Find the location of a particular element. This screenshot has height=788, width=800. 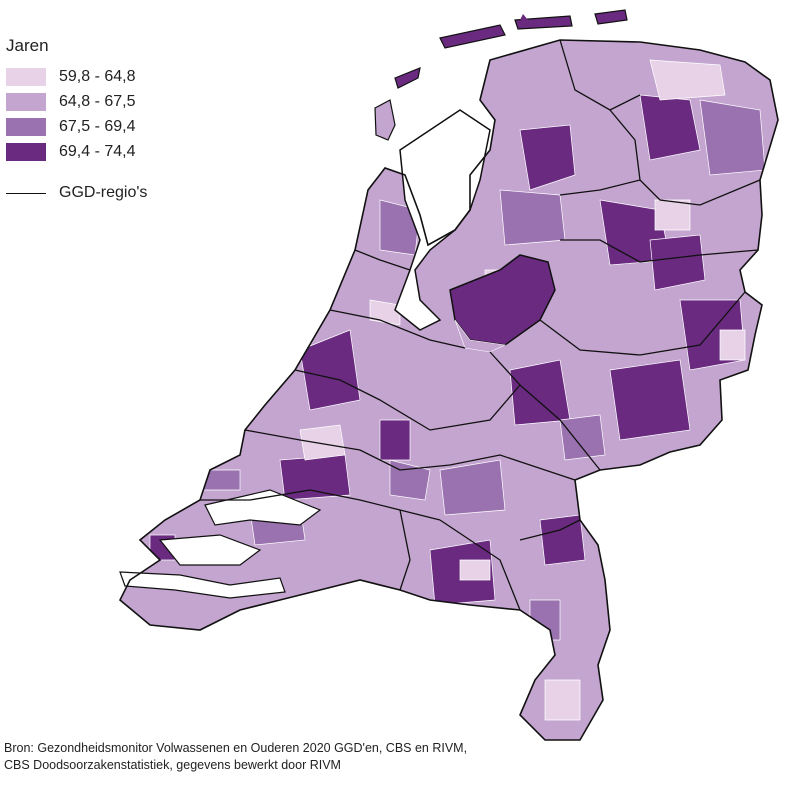

flevoland-south is located at coordinates (480, 336).